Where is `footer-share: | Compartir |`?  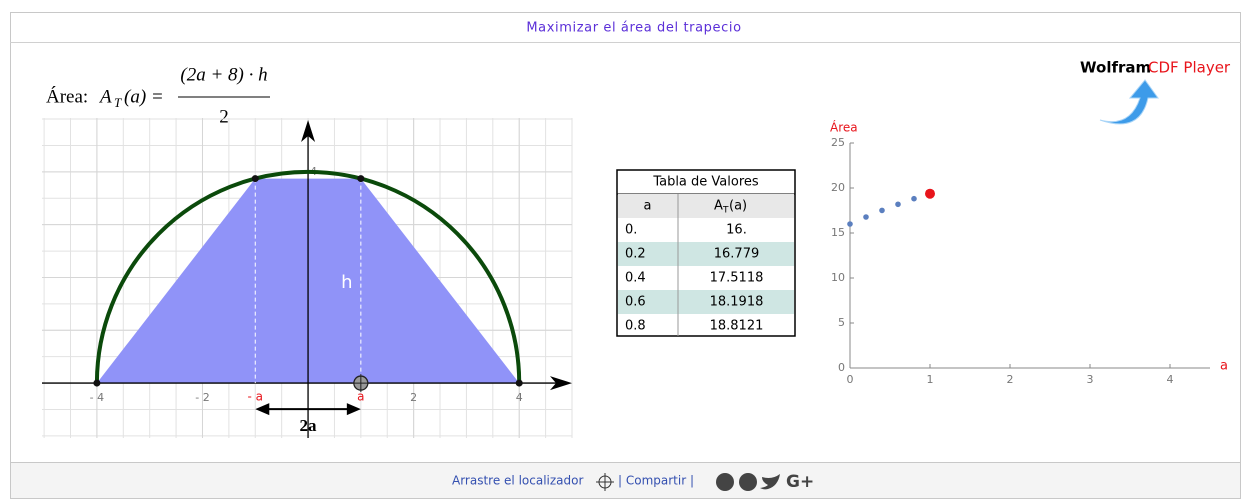 footer-share: | Compartir | is located at coordinates (656, 481).